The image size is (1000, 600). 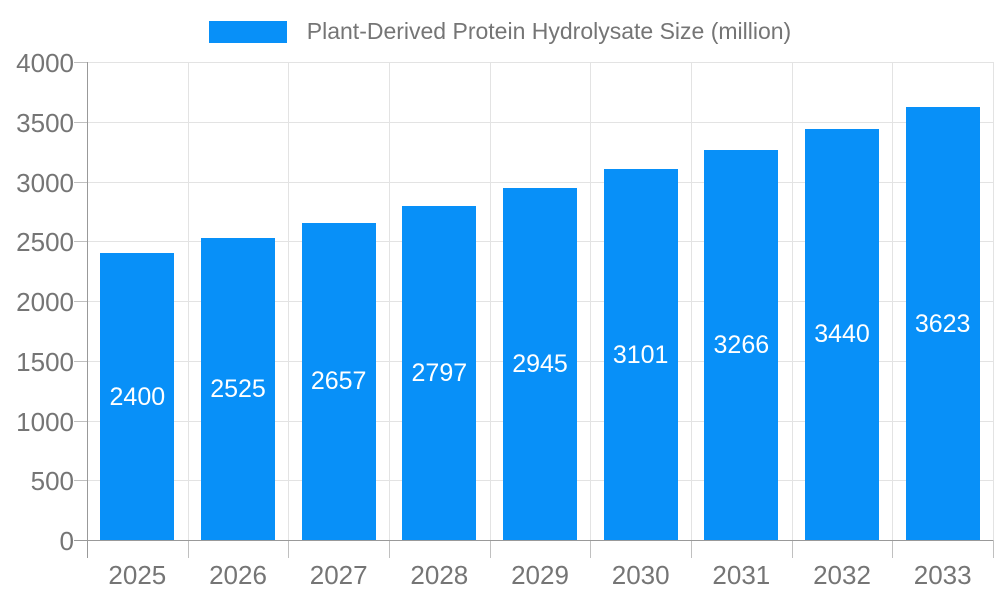 What do you see at coordinates (45, 361) in the screenshot?
I see `y-tick-label: 1500` at bounding box center [45, 361].